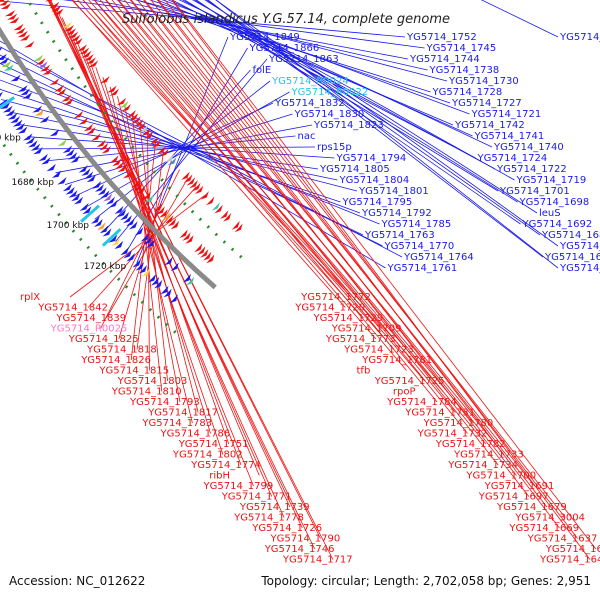 This screenshot has width=600, height=600. I want to click on gene-label: YG5714_1781, so click(396, 360).